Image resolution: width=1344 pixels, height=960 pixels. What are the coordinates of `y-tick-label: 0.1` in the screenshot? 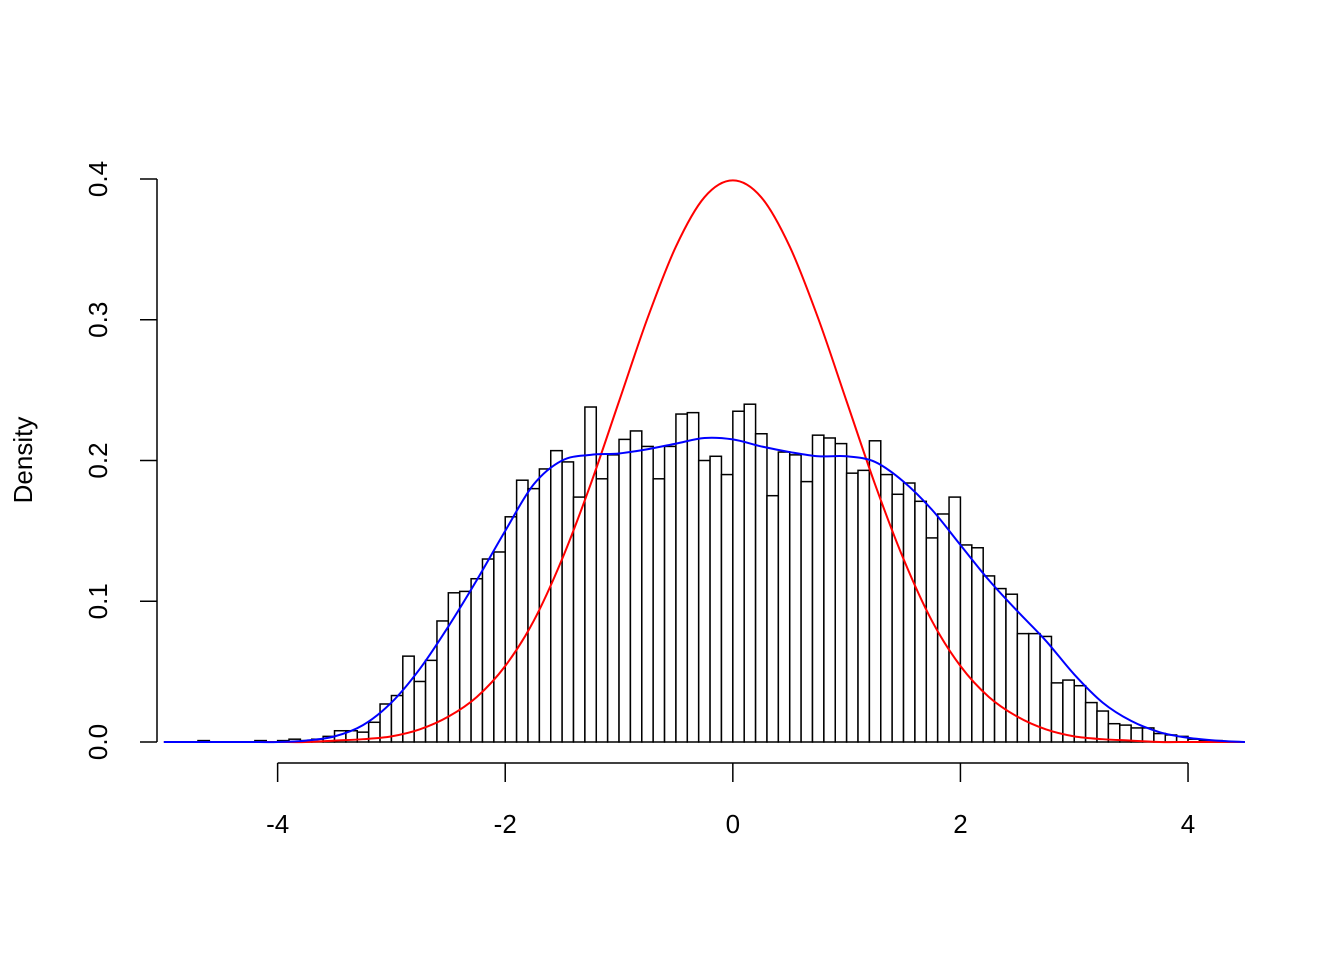 It's located at (98, 601).